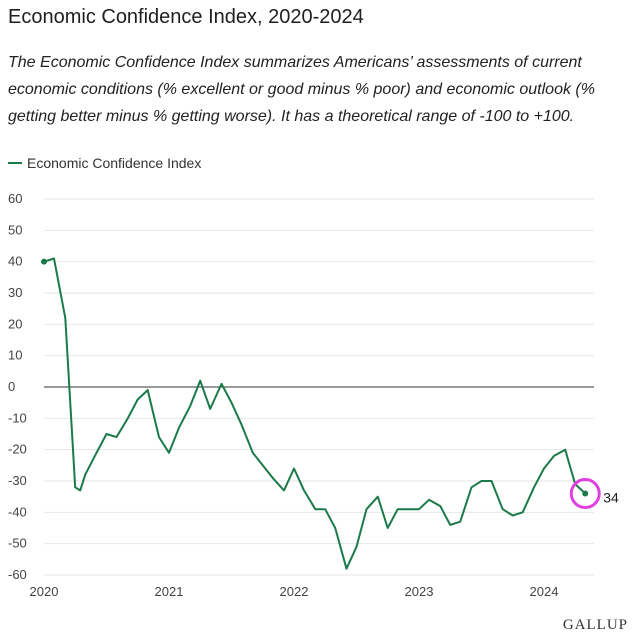  What do you see at coordinates (419, 591) in the screenshot?
I see `x-tick-label: 2023` at bounding box center [419, 591].